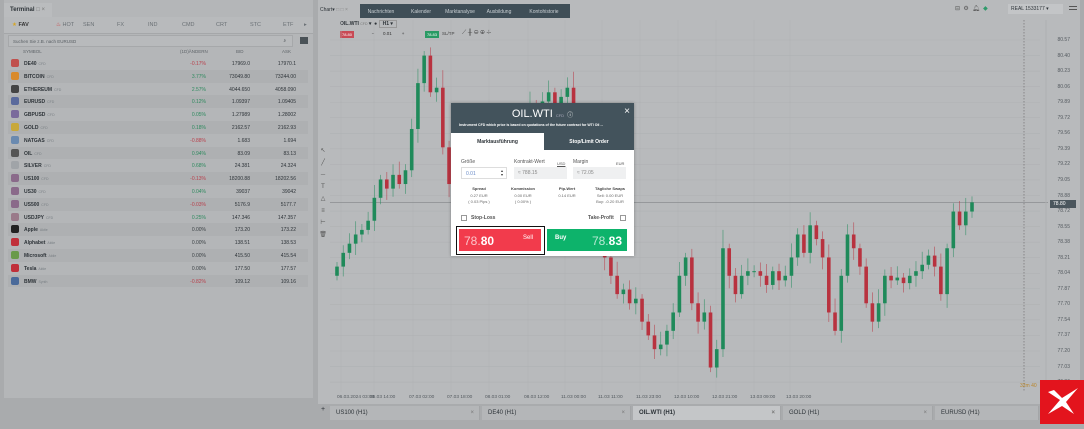 The image size is (1084, 429). What do you see at coordinates (243, 140) in the screenshot?
I see `bid-price: 1.683` at bounding box center [243, 140].